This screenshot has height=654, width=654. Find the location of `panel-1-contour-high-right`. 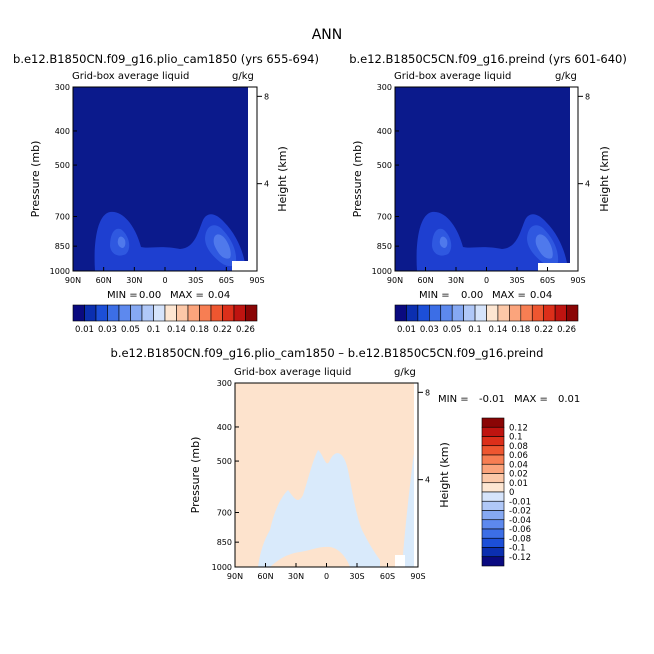

panel-1-contour-high-right is located at coordinates (222, 246).